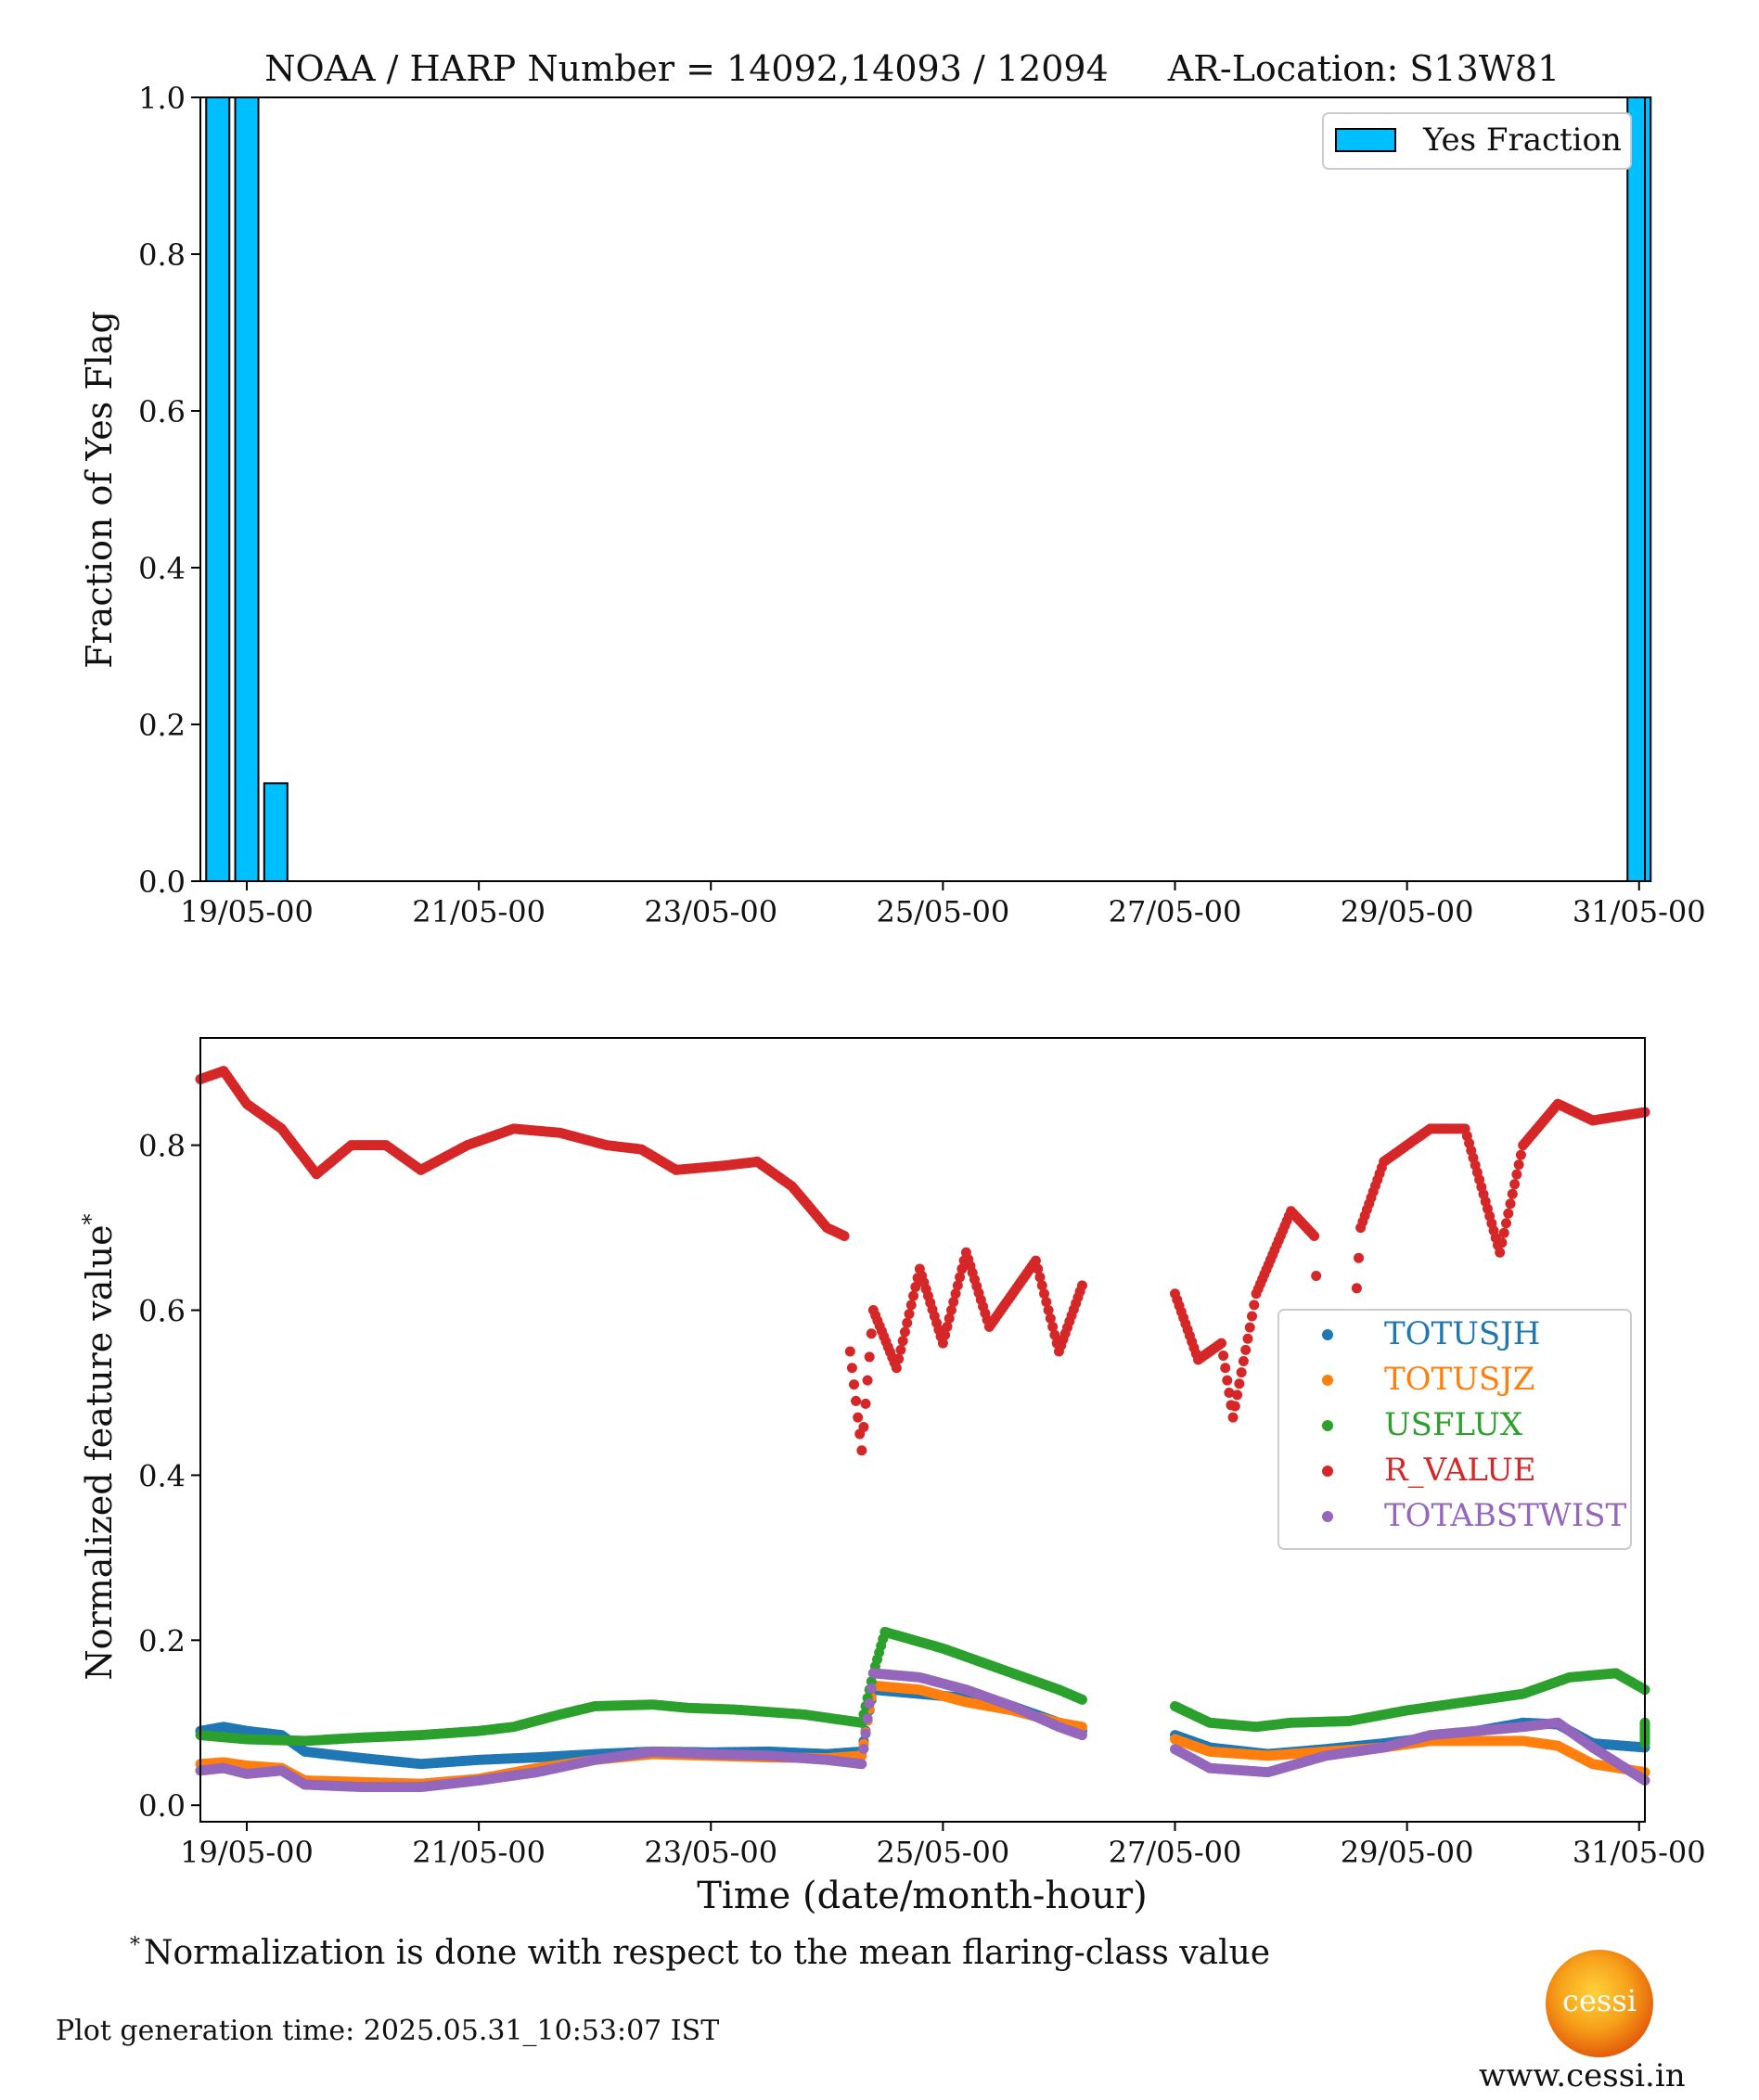 This screenshot has width=1759, height=2100. Describe the element at coordinates (135, 1945) in the screenshot. I see `footnote-marker: *` at that location.